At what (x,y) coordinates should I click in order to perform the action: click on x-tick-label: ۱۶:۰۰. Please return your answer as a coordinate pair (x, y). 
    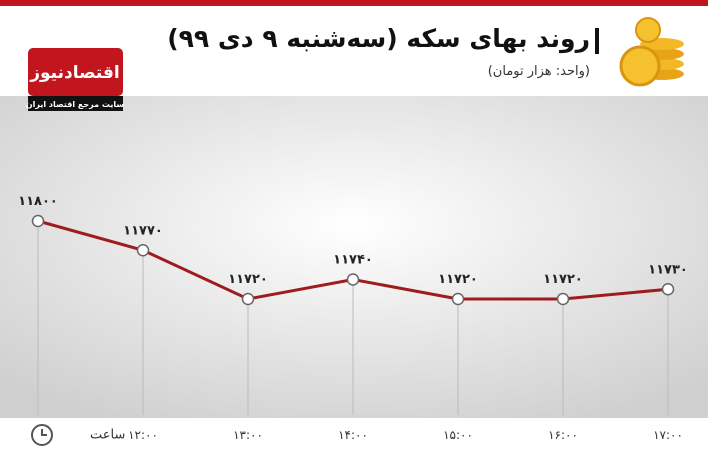
    Looking at the image, I should click on (563, 435).